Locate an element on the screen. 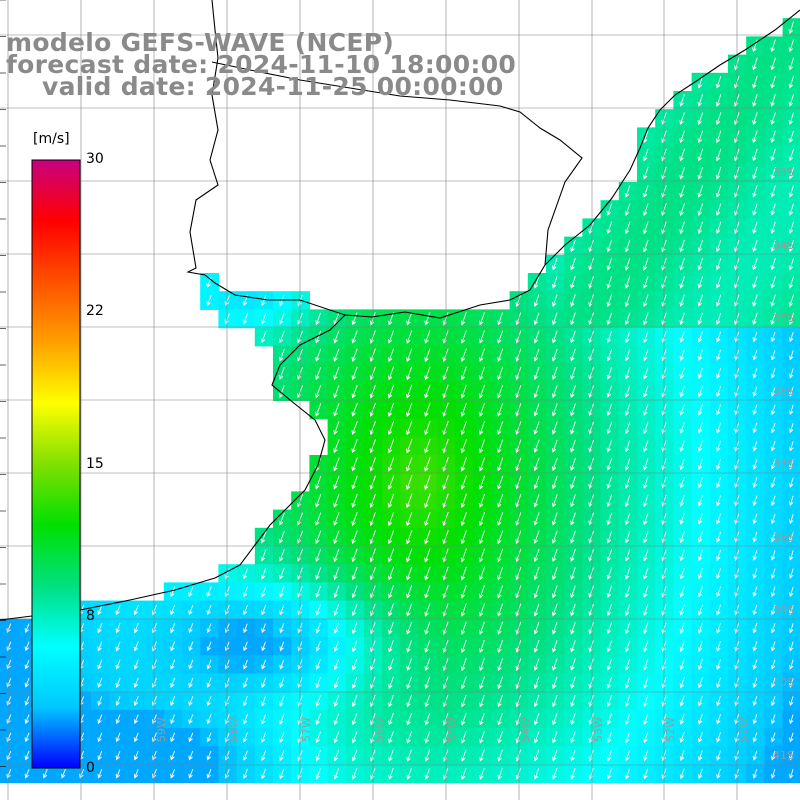 The image size is (800, 800). lon-label: 54W is located at coordinates (525, 729).